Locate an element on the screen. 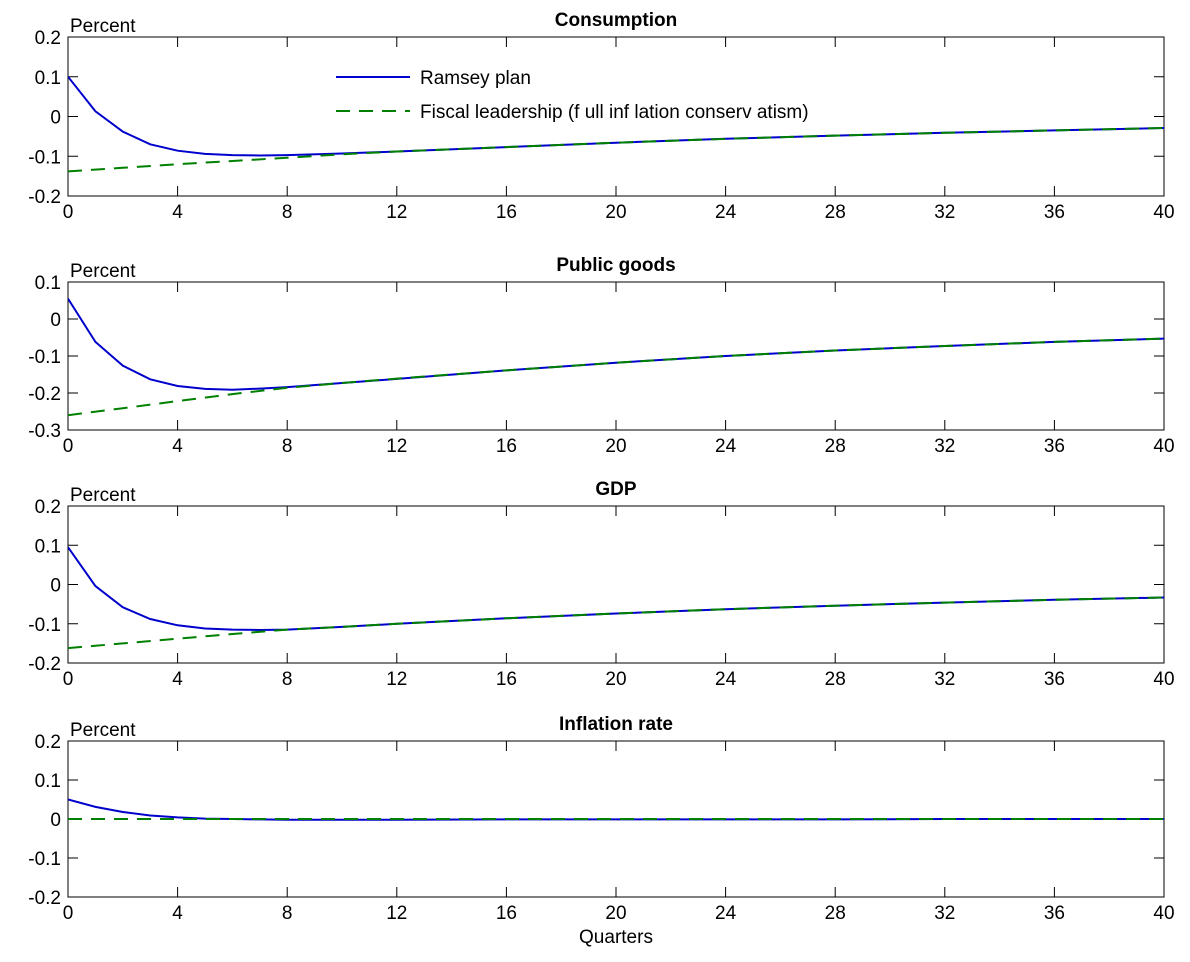  legend-label-ramsey-plan: Ramsey plan is located at coordinates (475, 78).